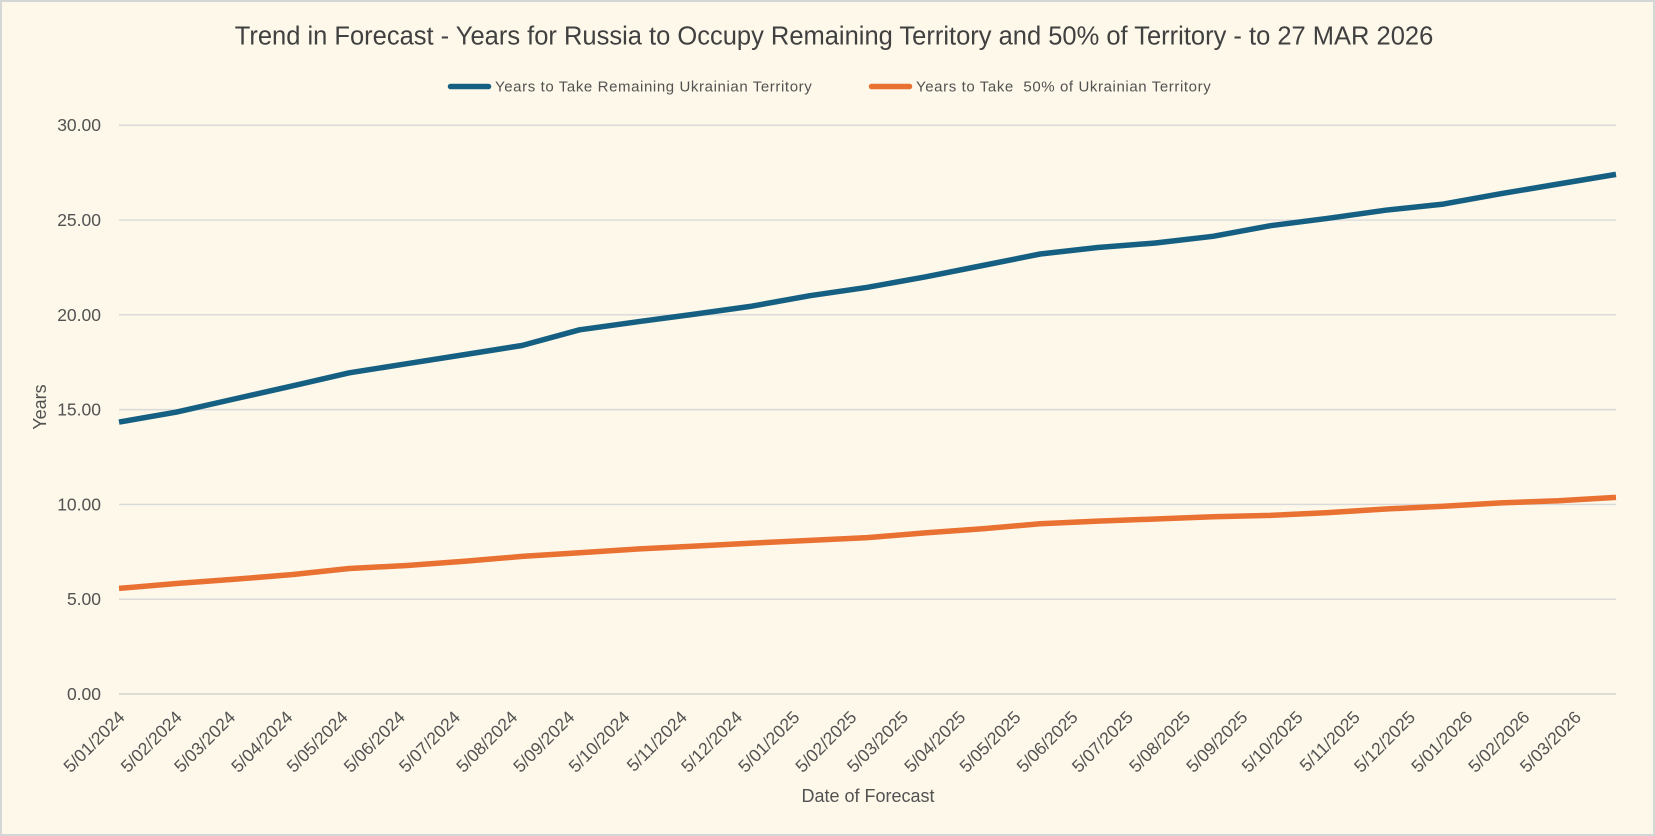 The image size is (1655, 836). I want to click on svg-text: 15.00, so click(79, 410).